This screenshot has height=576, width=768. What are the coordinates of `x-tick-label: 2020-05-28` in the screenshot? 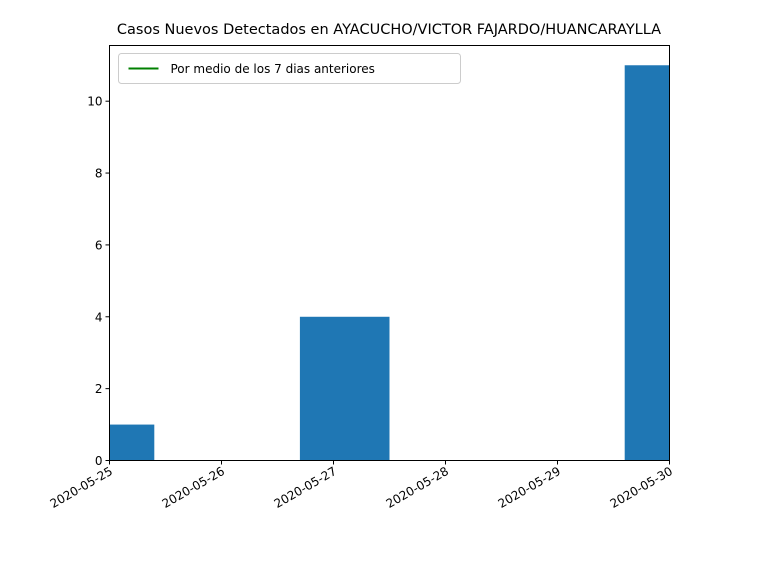 It's located at (417, 487).